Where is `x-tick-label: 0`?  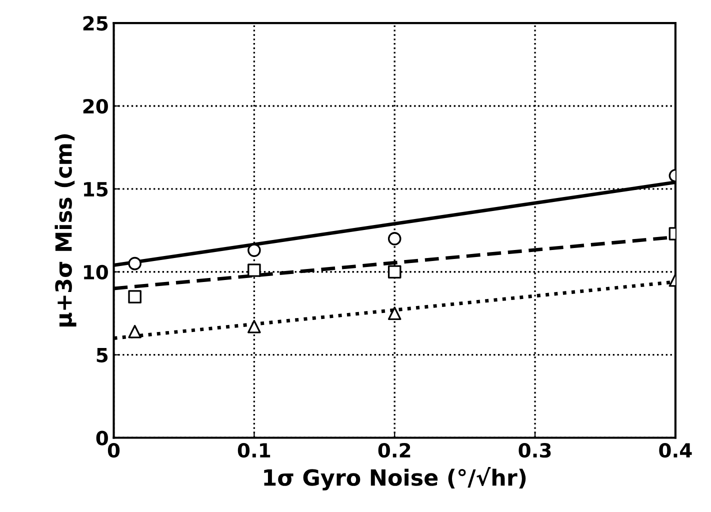 x-tick-label: 0 is located at coordinates (114, 450).